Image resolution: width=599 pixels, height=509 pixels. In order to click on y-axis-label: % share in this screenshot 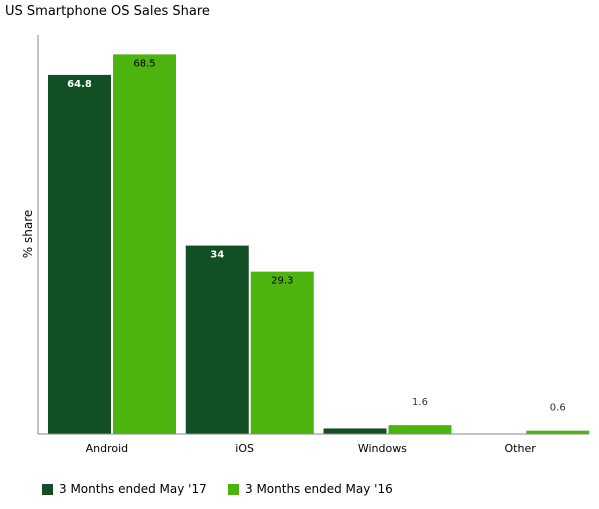, I will do `click(28, 234)`.